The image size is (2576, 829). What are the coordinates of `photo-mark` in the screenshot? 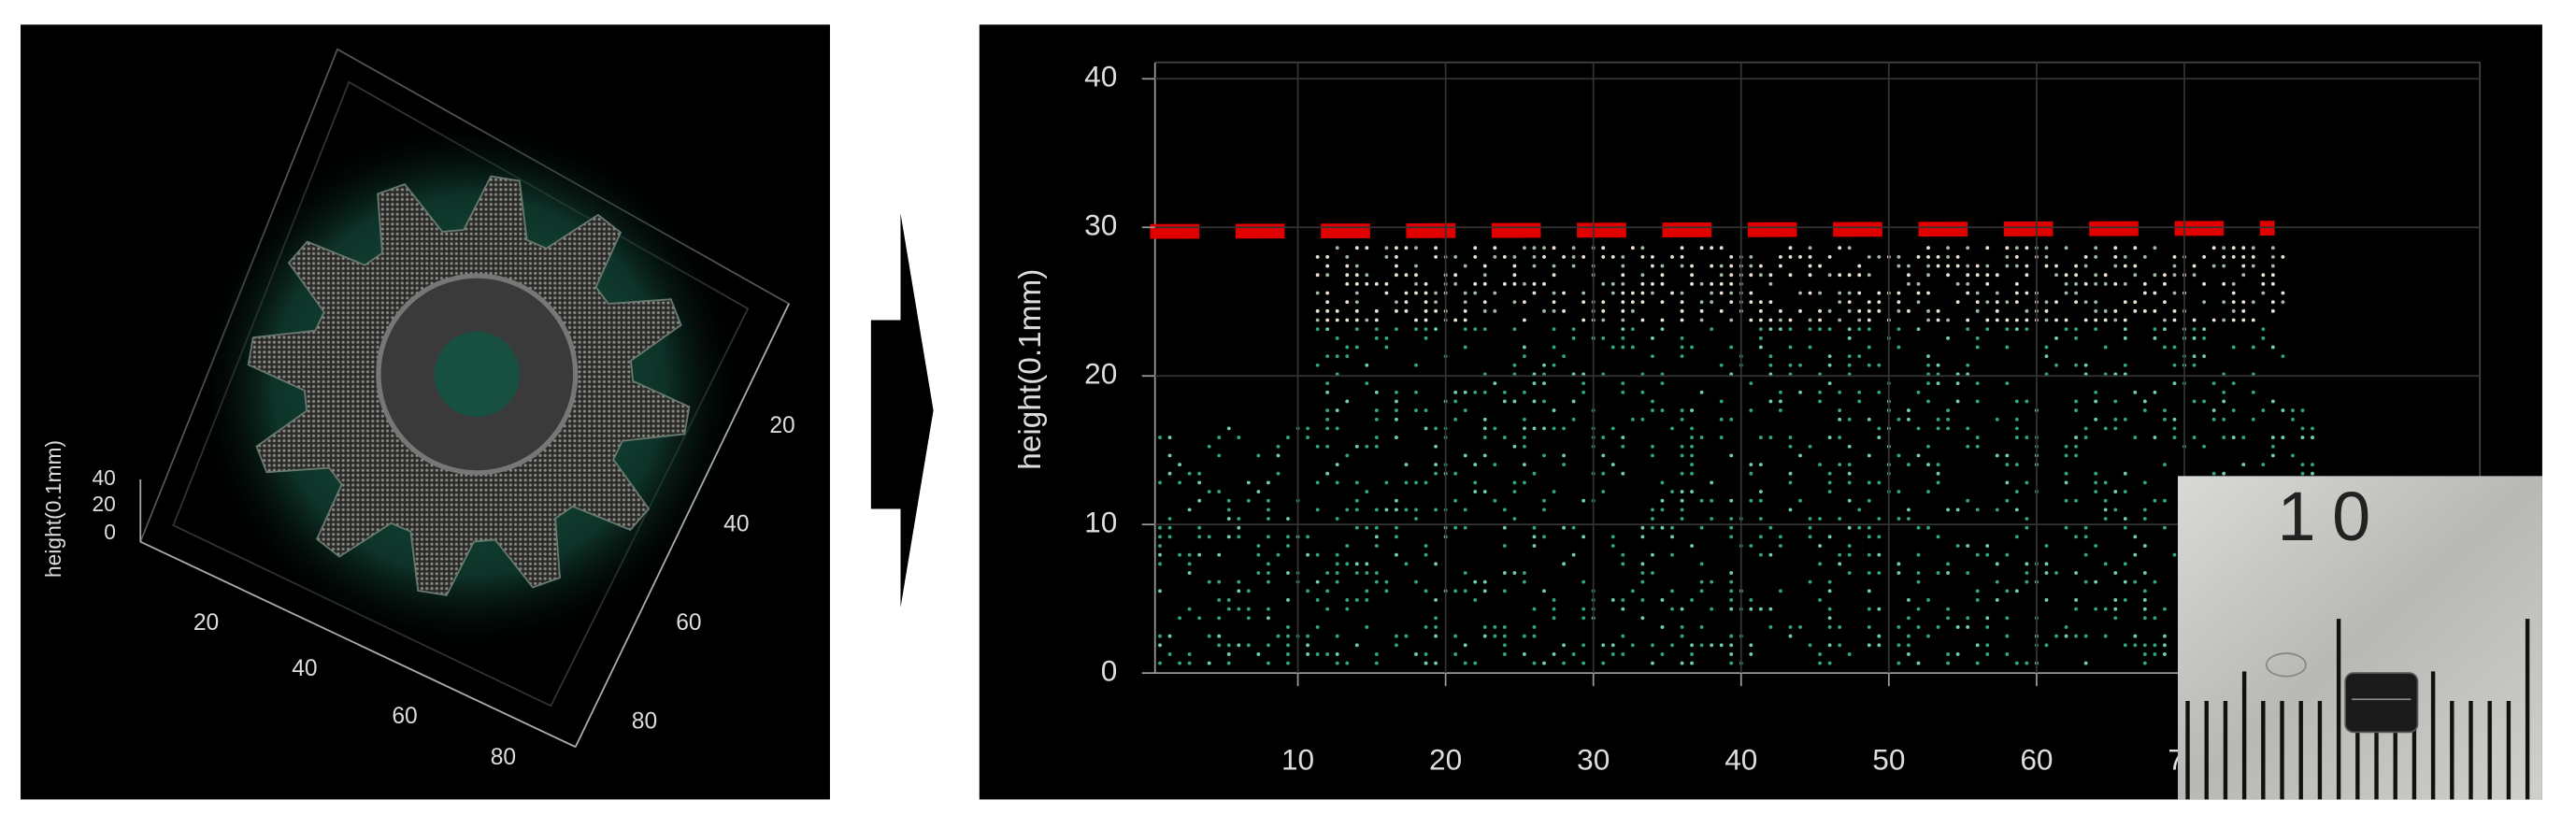 It's located at (2286, 665).